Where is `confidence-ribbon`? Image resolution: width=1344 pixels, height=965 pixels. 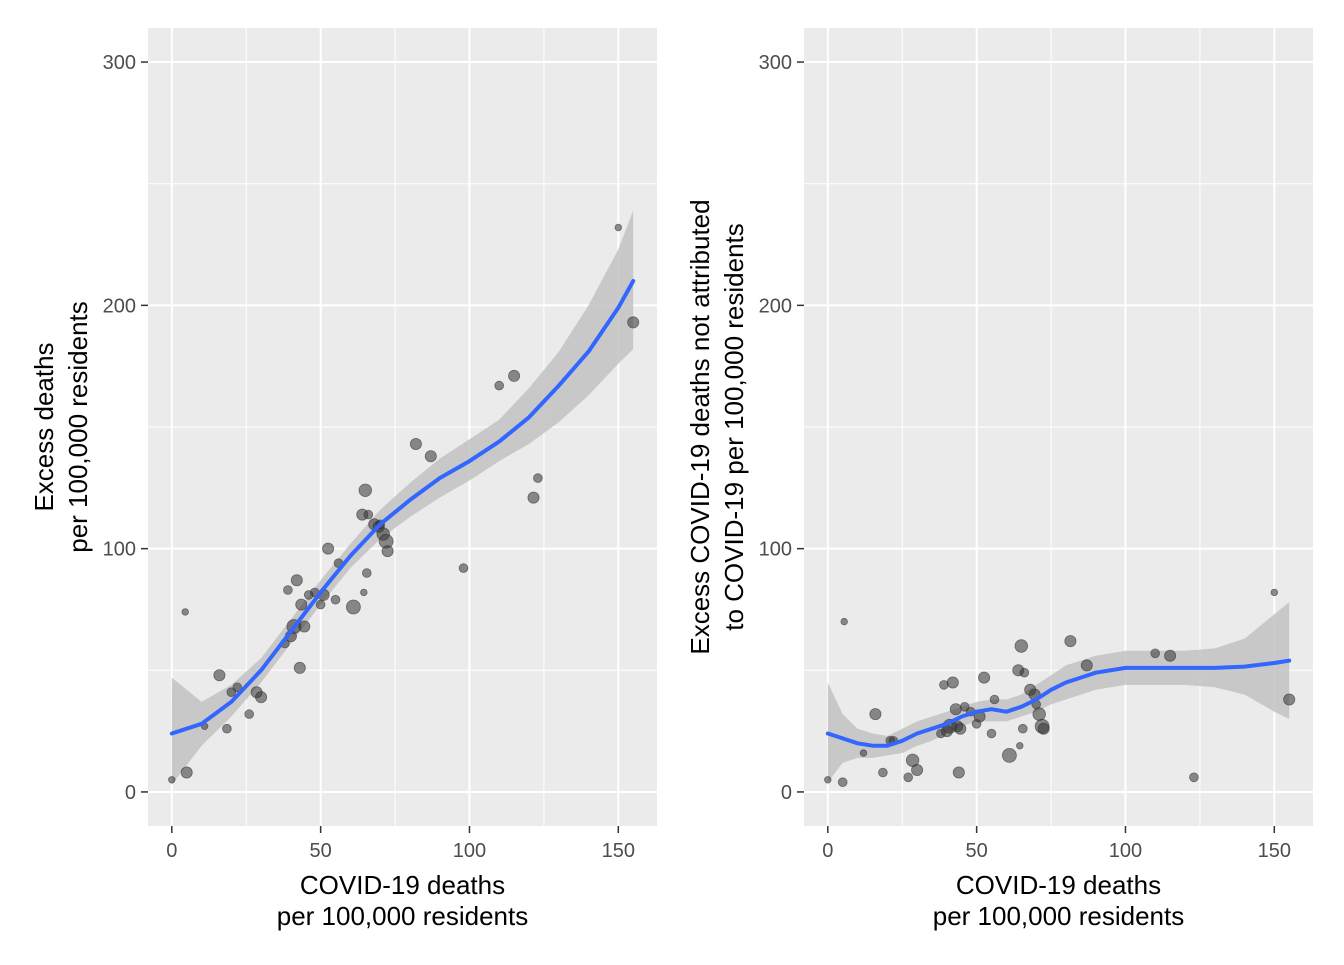
confidence-ribbon is located at coordinates (1058, 692).